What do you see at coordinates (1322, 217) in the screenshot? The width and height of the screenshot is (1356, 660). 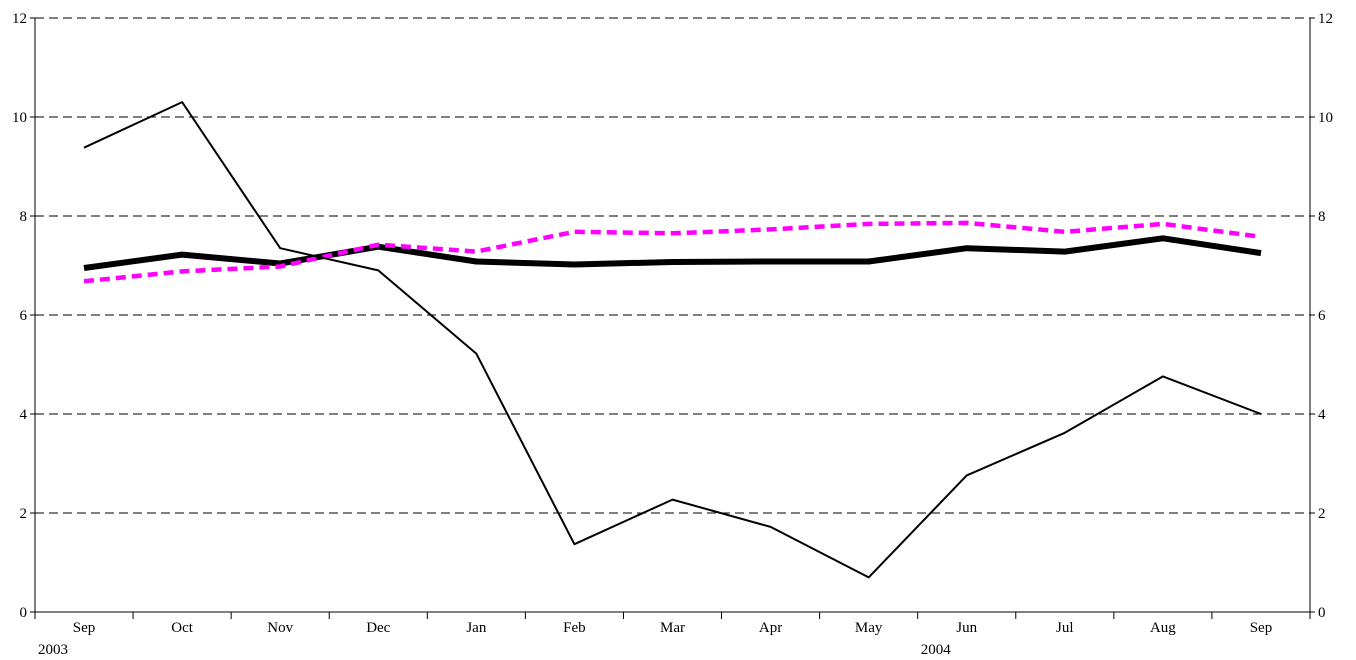 I see `right-y-tick-label: 8` at bounding box center [1322, 217].